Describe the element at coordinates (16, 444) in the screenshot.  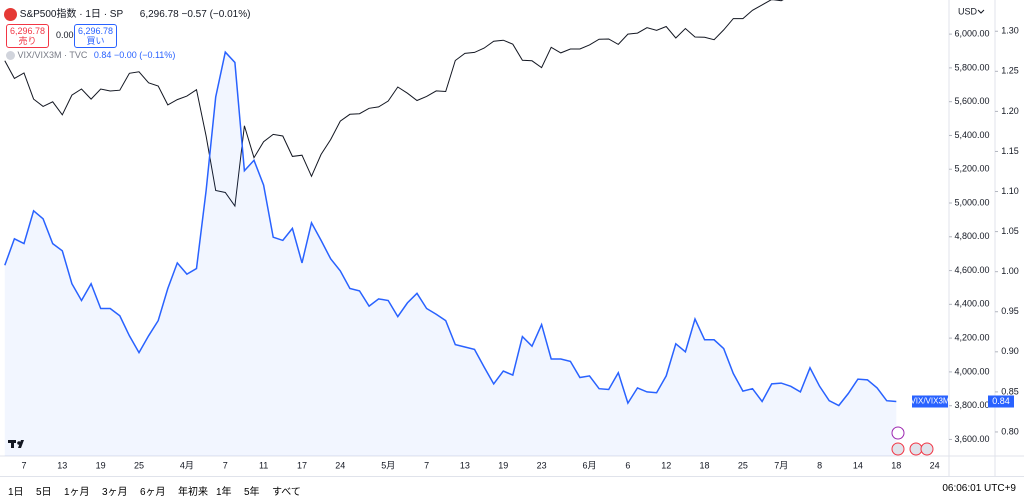
I see `tv-logo` at that location.